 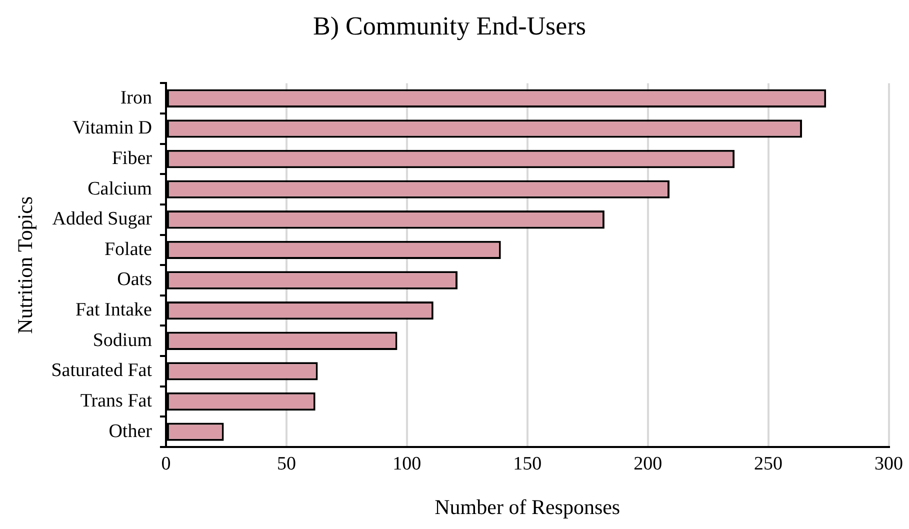 I want to click on chart-title: B) Community End-Users, so click(x=449, y=25).